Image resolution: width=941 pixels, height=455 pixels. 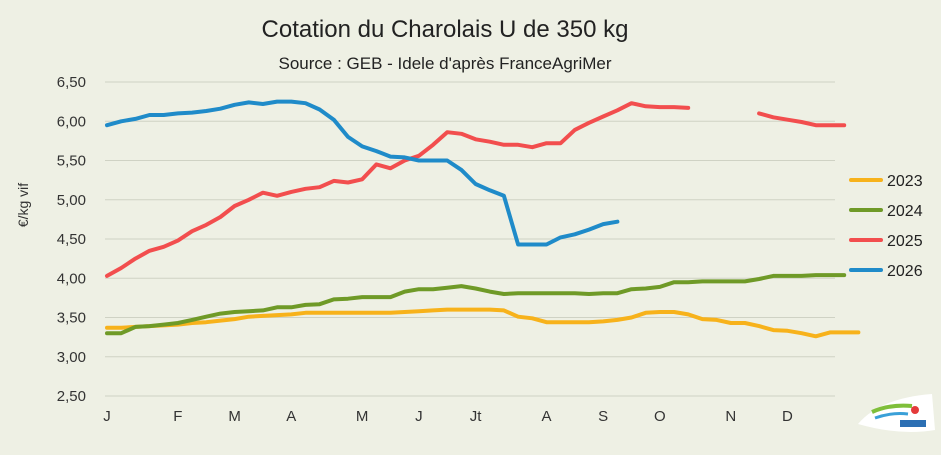 What do you see at coordinates (177, 416) in the screenshot?
I see `x-tick-label: F` at bounding box center [177, 416].